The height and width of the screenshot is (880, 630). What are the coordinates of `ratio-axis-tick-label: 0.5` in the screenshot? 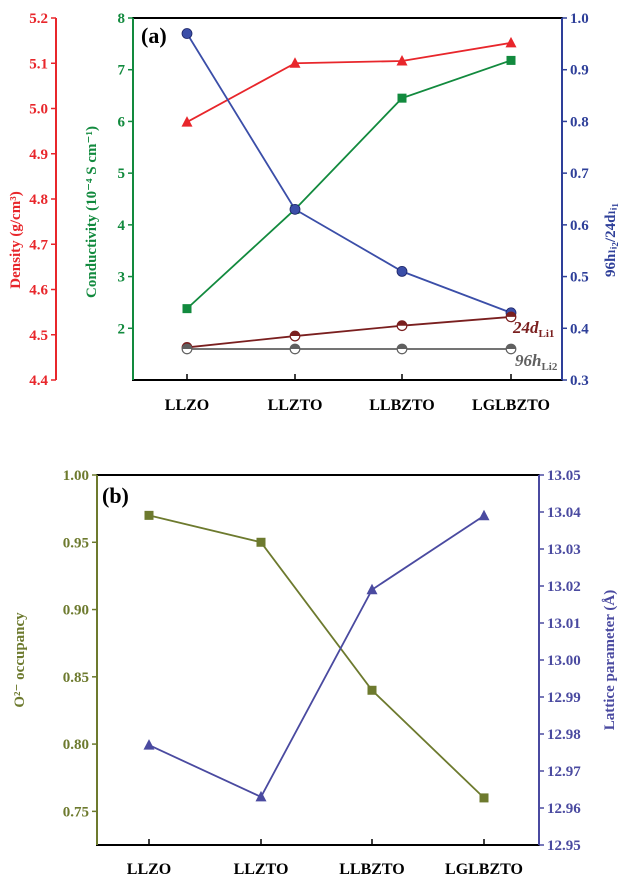 It's located at (579, 278).